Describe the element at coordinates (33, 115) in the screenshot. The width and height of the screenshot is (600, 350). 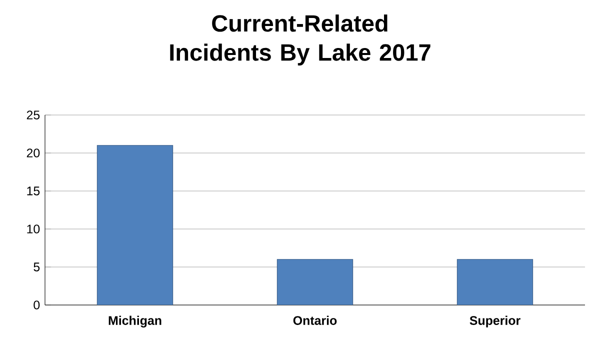
I see `y-tick-label: 25` at that location.